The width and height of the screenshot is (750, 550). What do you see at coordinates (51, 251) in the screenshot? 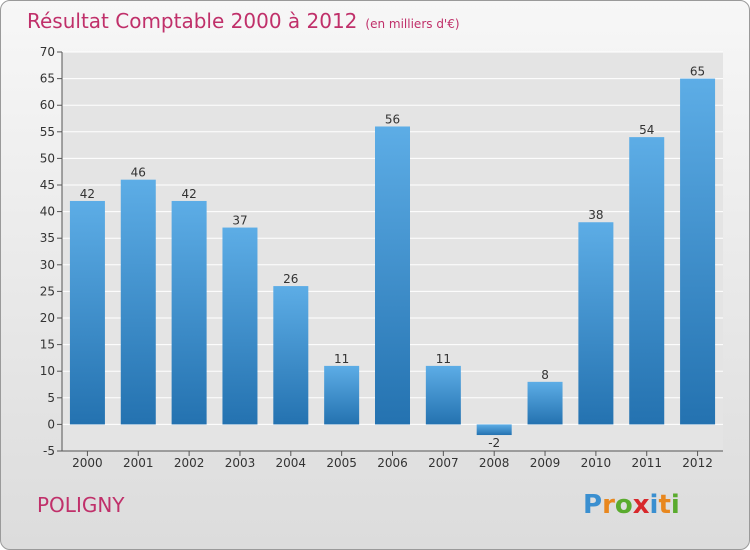
I see `y-axis: -5 0 5 10 15 20 25 30 35 40 45 50 55 60 65 70` at bounding box center [51, 251].